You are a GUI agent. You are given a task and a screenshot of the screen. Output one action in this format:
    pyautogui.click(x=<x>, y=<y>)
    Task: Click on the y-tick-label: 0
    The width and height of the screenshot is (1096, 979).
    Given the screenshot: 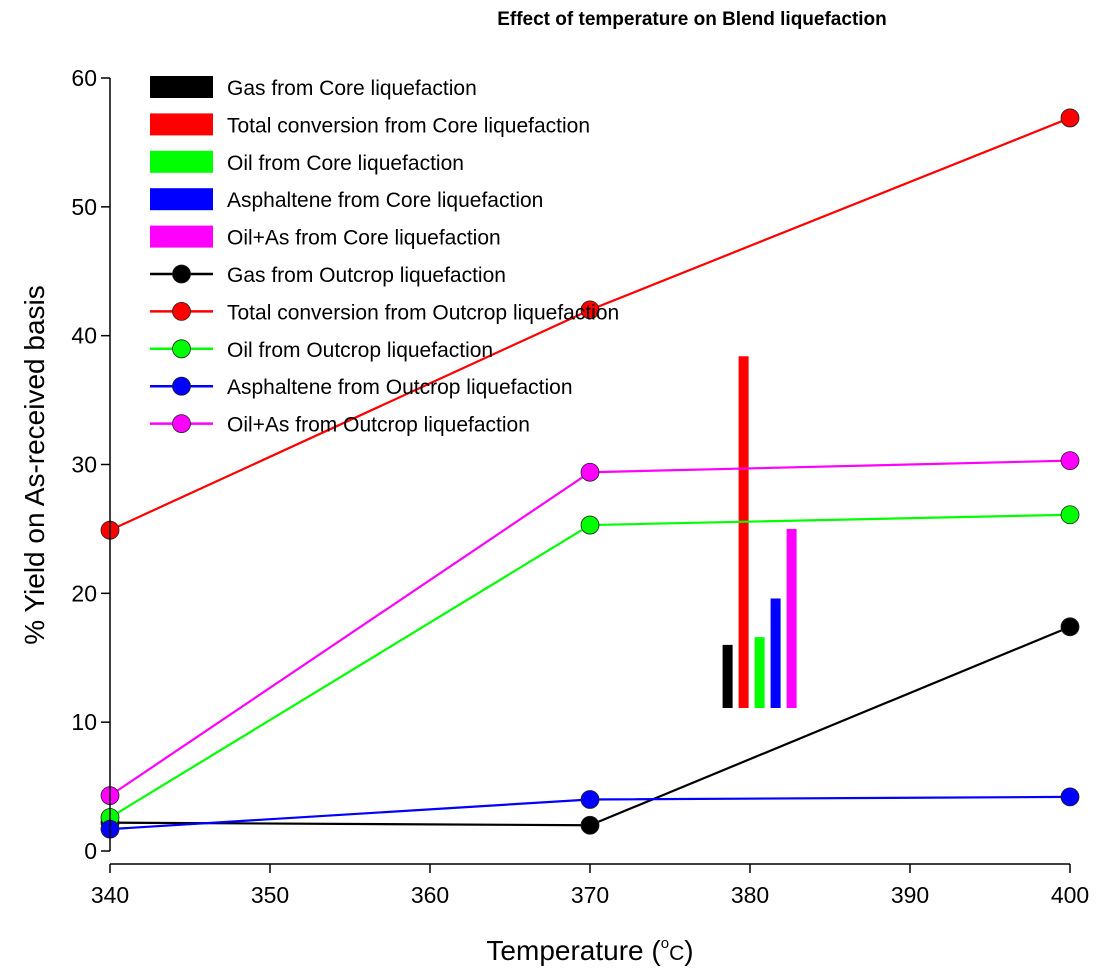 What is the action you would take?
    pyautogui.click(x=90, y=851)
    